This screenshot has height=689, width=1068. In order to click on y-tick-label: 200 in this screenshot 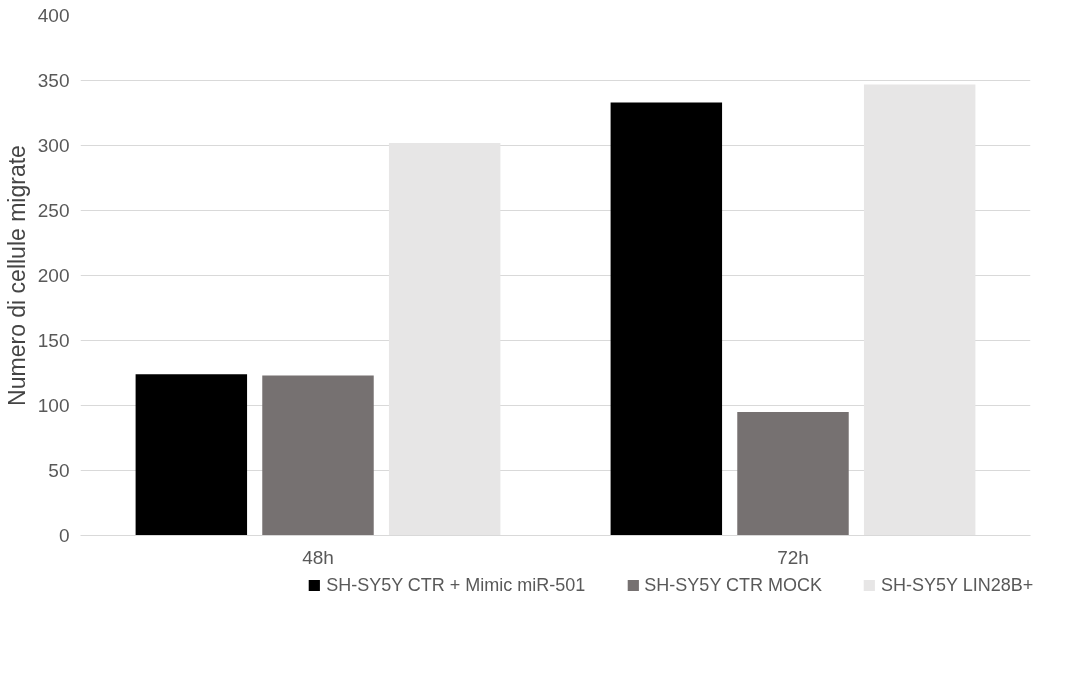, I will do `click(53, 275)`.